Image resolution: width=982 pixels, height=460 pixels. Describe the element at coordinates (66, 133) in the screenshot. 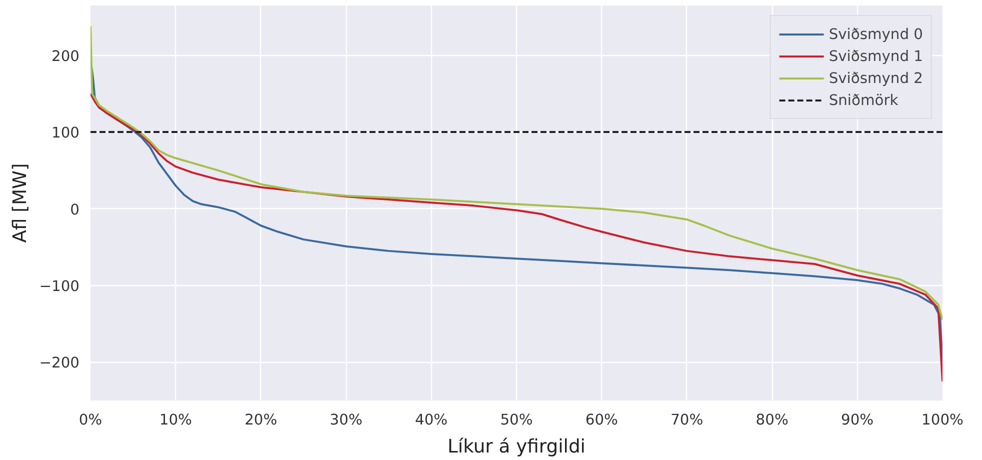

I see `y-tick-label: 100` at that location.